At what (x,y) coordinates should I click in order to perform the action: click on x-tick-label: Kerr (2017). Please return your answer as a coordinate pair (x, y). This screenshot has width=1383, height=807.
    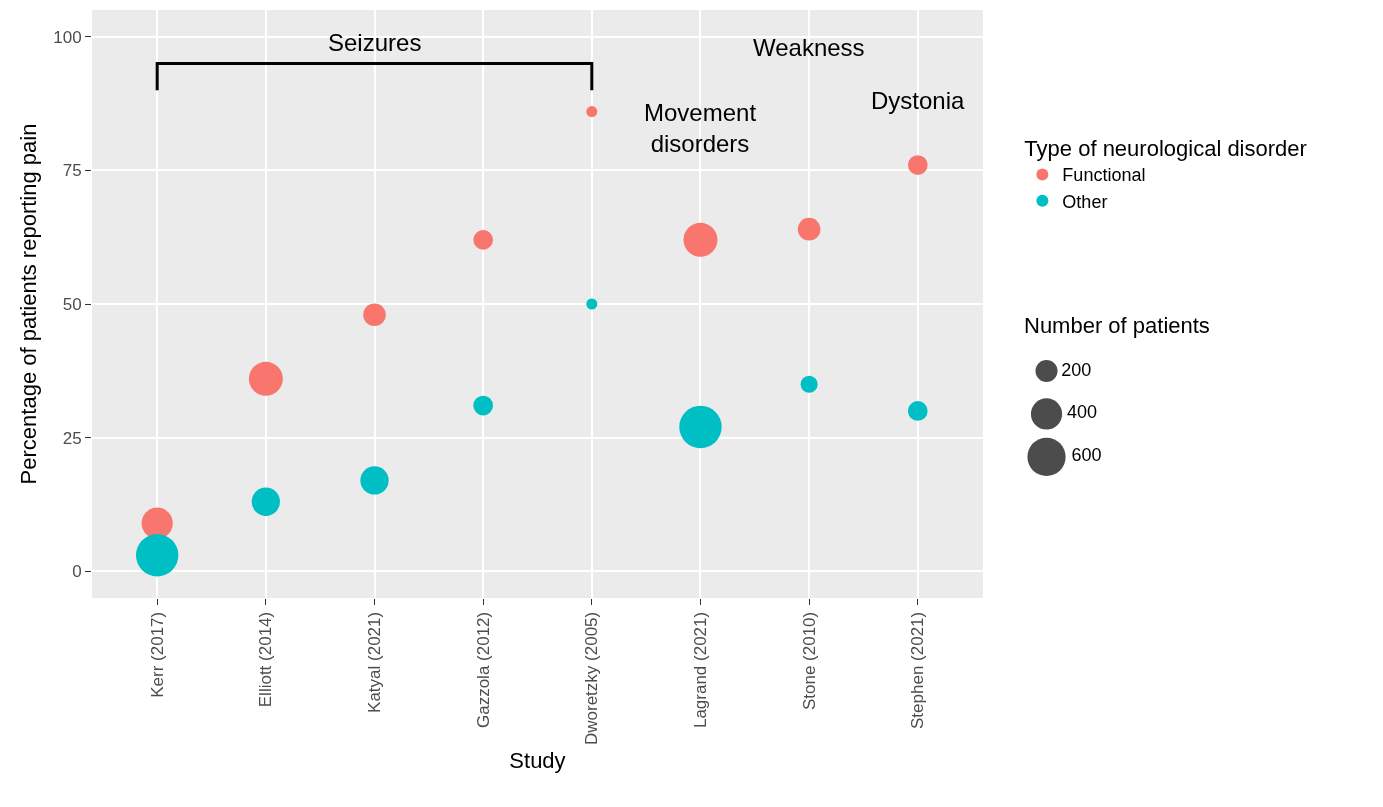
    Looking at the image, I should click on (157, 654).